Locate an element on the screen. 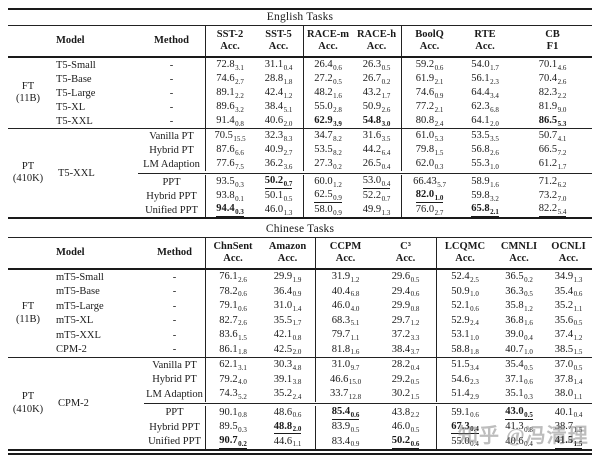 The height and width of the screenshot is (461, 600). group-rule is located at coordinates (300, 128).